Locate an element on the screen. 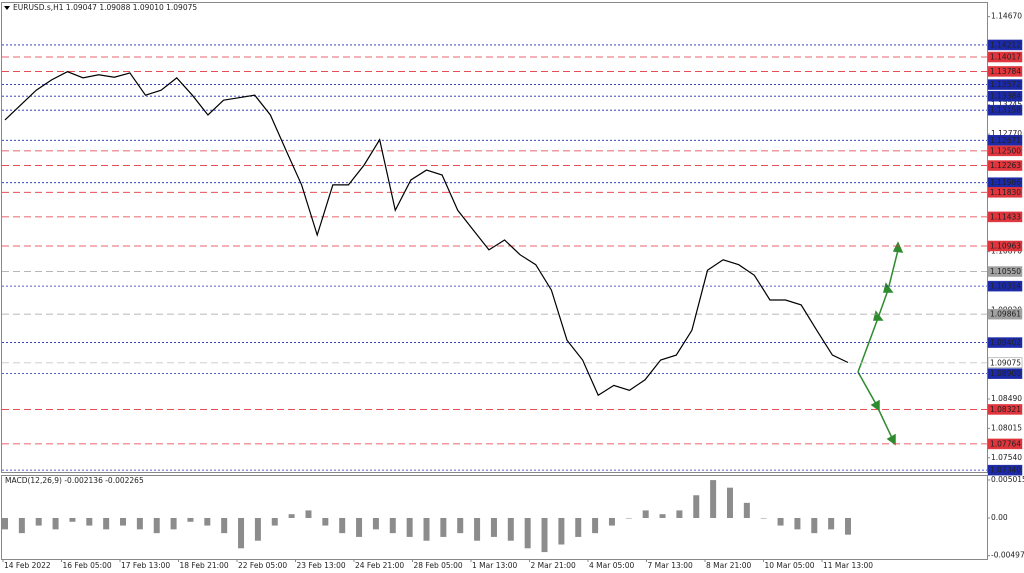 This screenshot has width=1024, height=573. x-tick-label: 7 Mar 13:00 is located at coordinates (671, 565).